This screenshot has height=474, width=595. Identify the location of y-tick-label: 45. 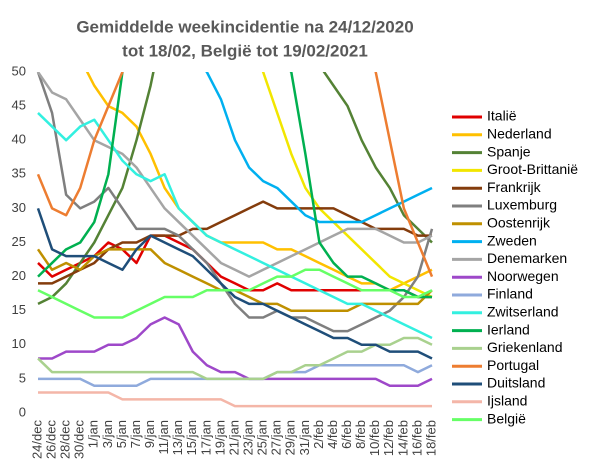
(19, 105).